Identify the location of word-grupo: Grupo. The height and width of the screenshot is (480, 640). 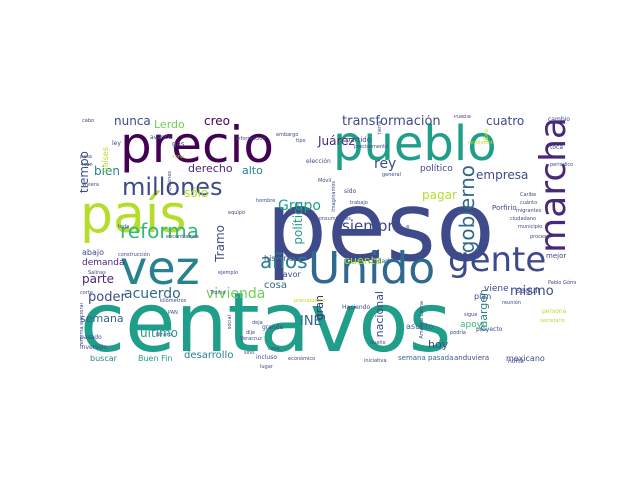
(299, 206).